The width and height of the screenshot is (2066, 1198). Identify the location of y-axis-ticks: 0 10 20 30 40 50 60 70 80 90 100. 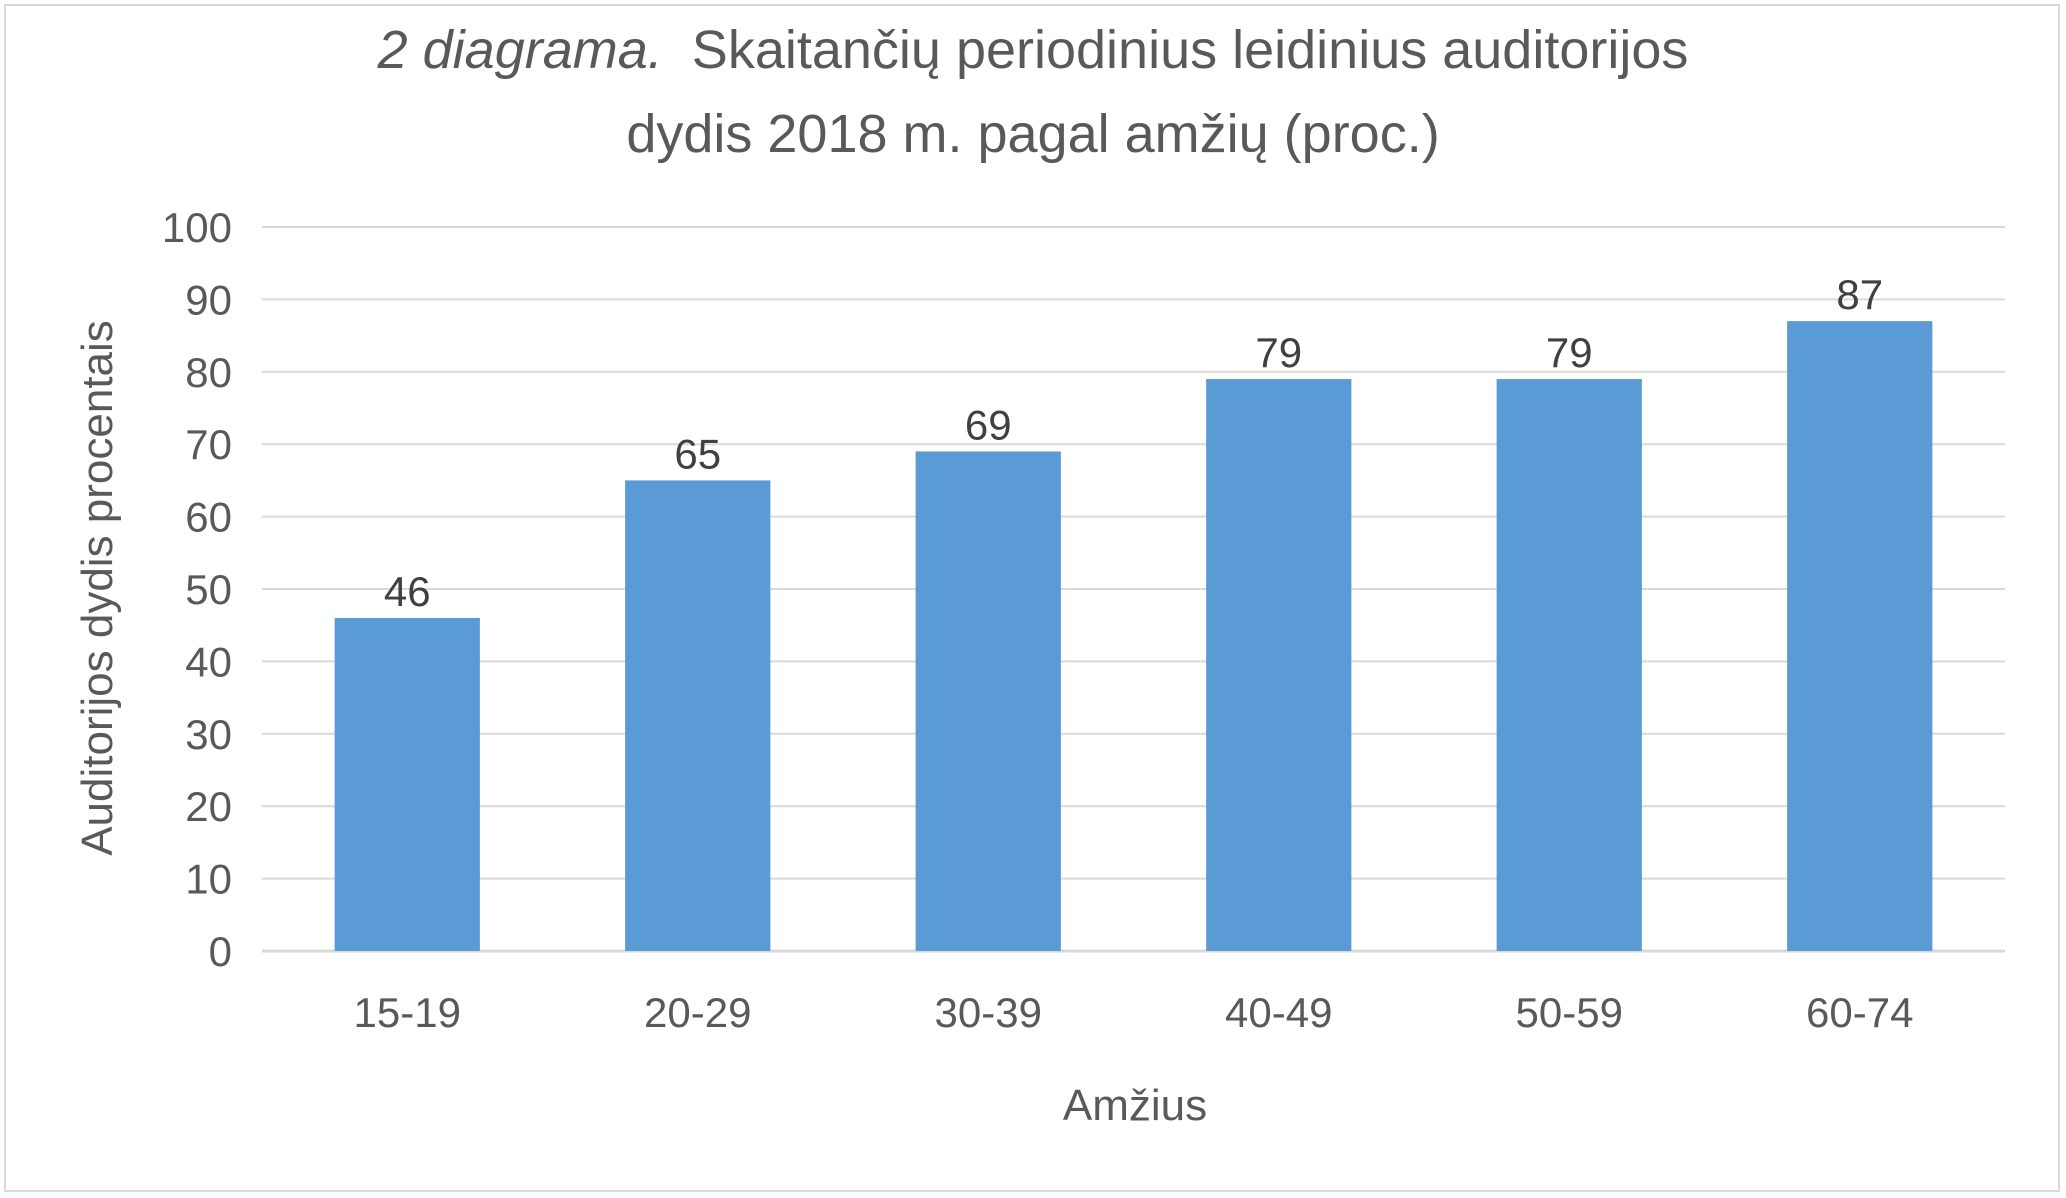
(197, 589).